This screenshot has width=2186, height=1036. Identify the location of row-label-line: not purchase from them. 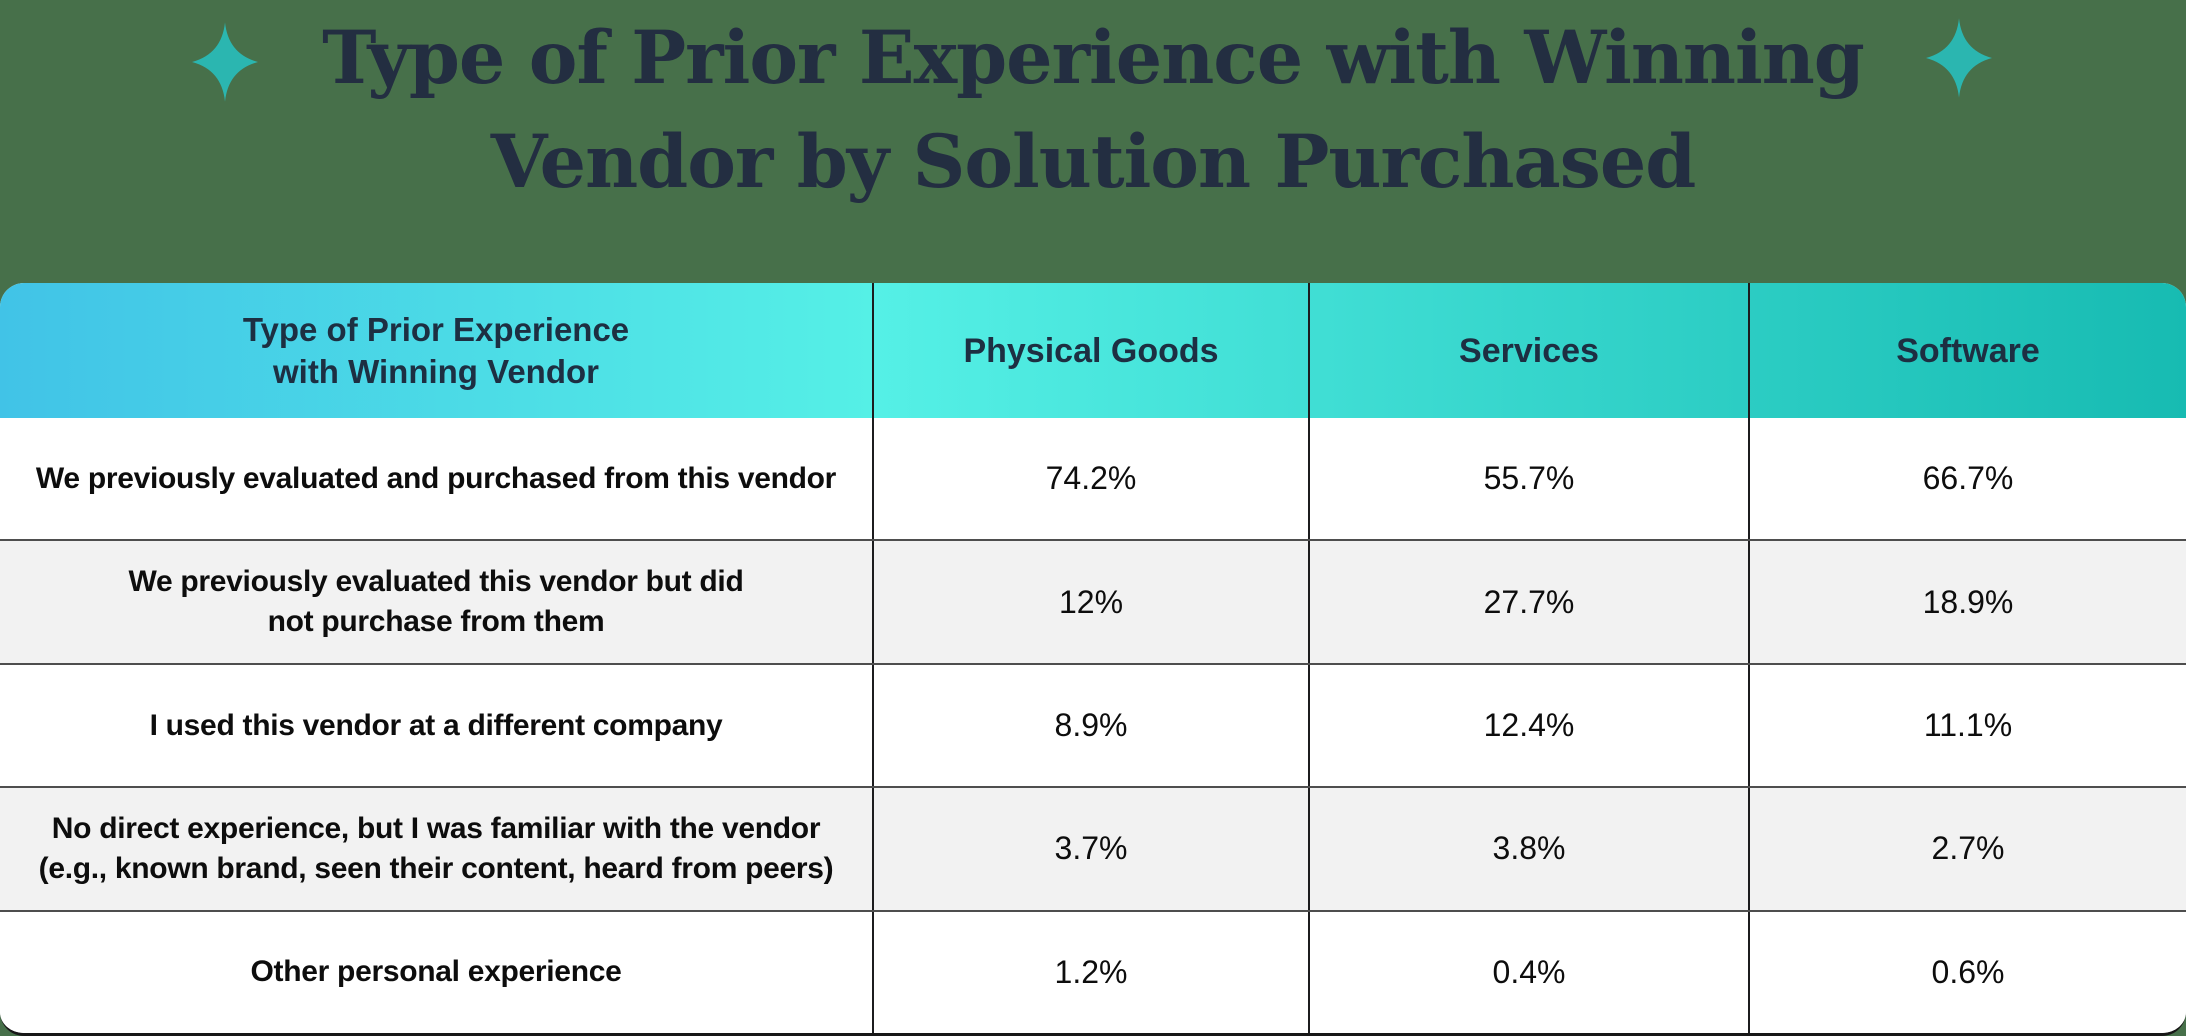
(436, 622).